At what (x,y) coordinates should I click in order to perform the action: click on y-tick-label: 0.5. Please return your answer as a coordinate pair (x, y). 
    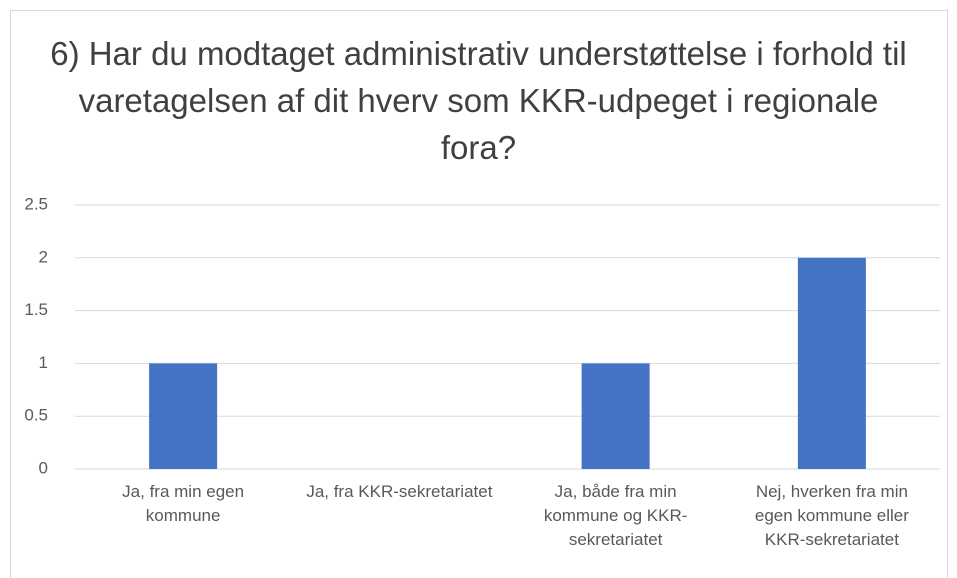
    Looking at the image, I should click on (36, 415).